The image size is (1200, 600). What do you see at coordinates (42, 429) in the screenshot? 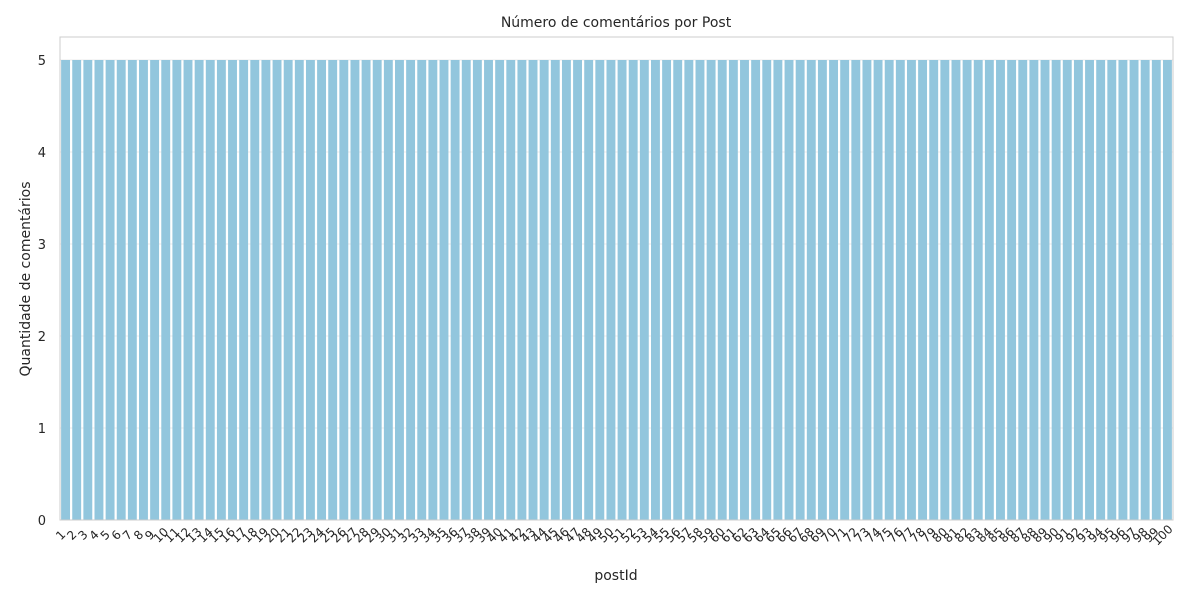
I see `y-tick-label: 1` at bounding box center [42, 429].